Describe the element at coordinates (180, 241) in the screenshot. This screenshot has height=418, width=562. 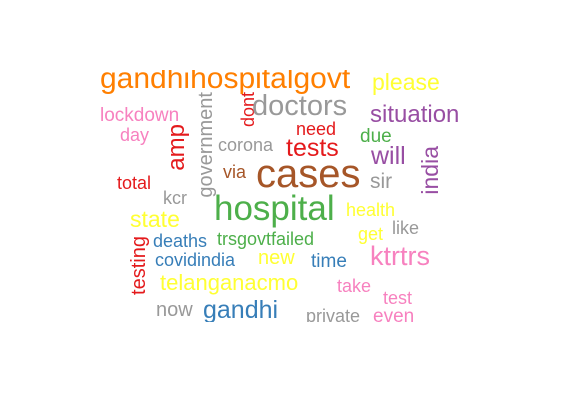
I see `word-deaths: deaths` at that location.